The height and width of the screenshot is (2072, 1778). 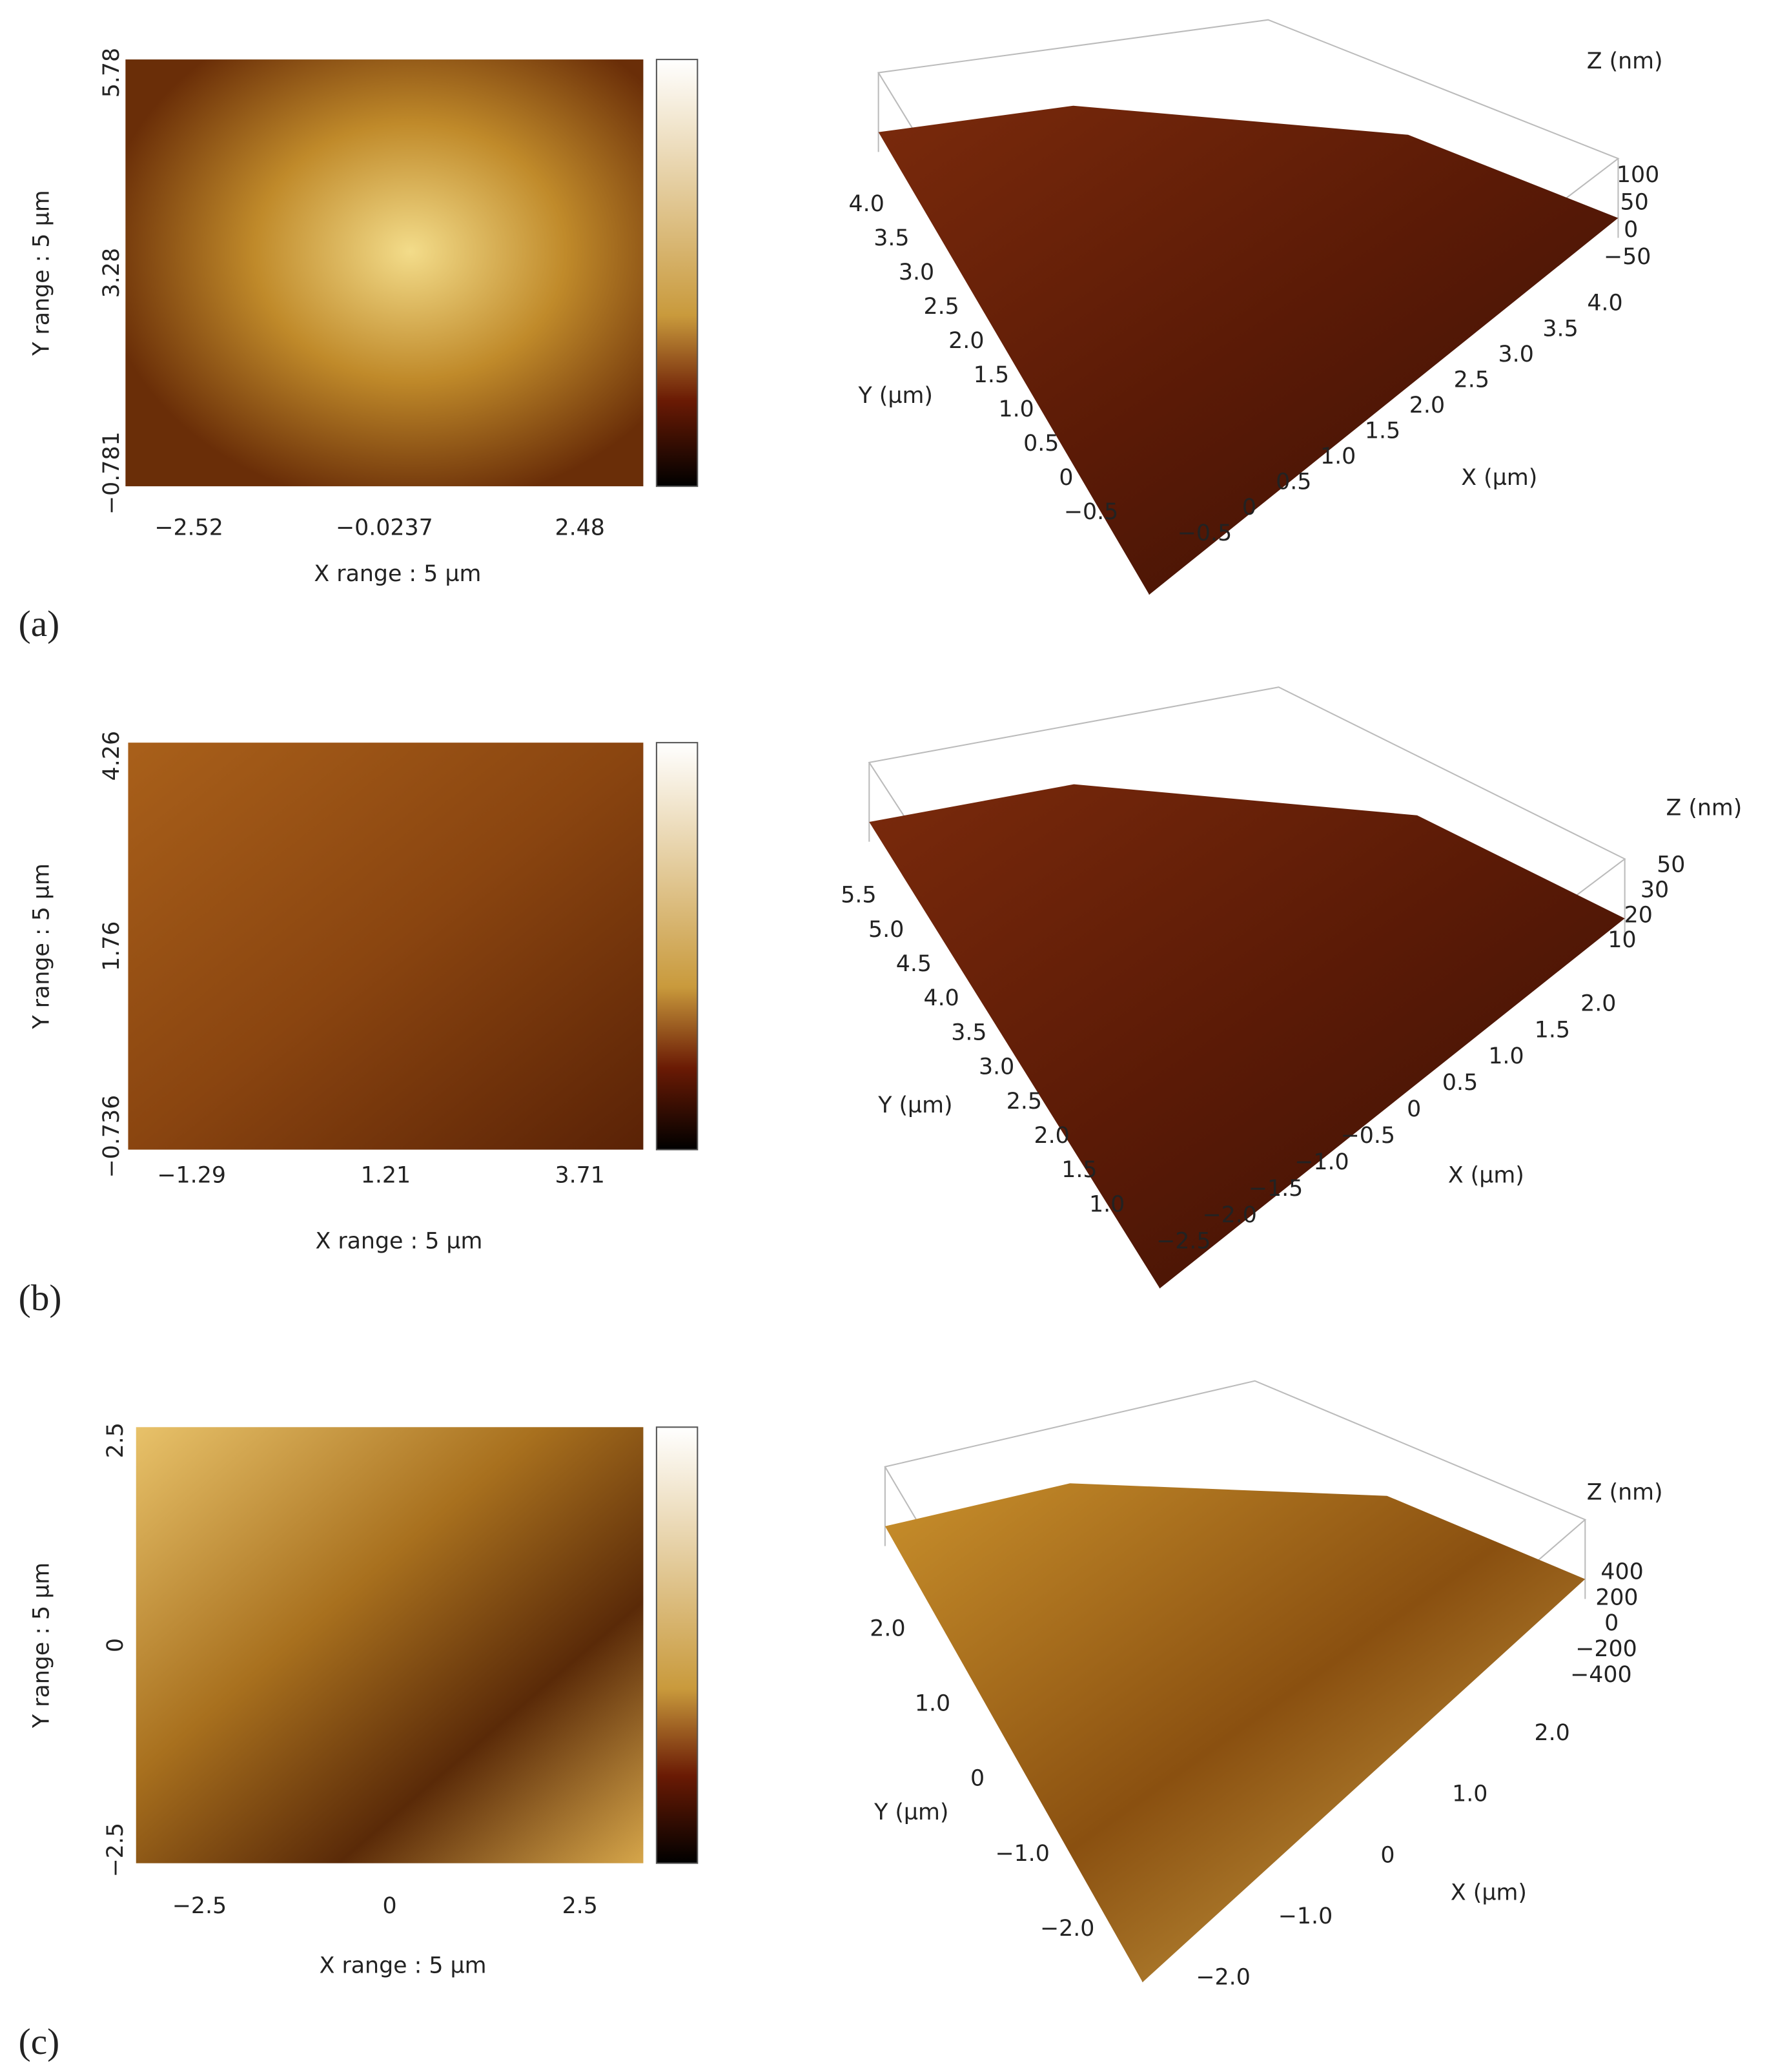 What do you see at coordinates (1041, 444) in the screenshot?
I see `y-tick-label: 0.5` at bounding box center [1041, 444].